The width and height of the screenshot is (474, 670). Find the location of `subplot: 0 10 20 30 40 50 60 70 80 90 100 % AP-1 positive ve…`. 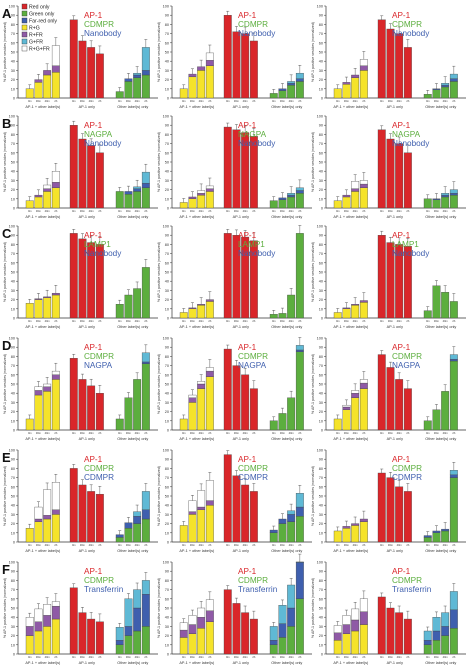

subplot: 0 10 20 30 40 50 60 70 80 90 100 % AP-1 positive ve… is located at coordinates (80, 277).